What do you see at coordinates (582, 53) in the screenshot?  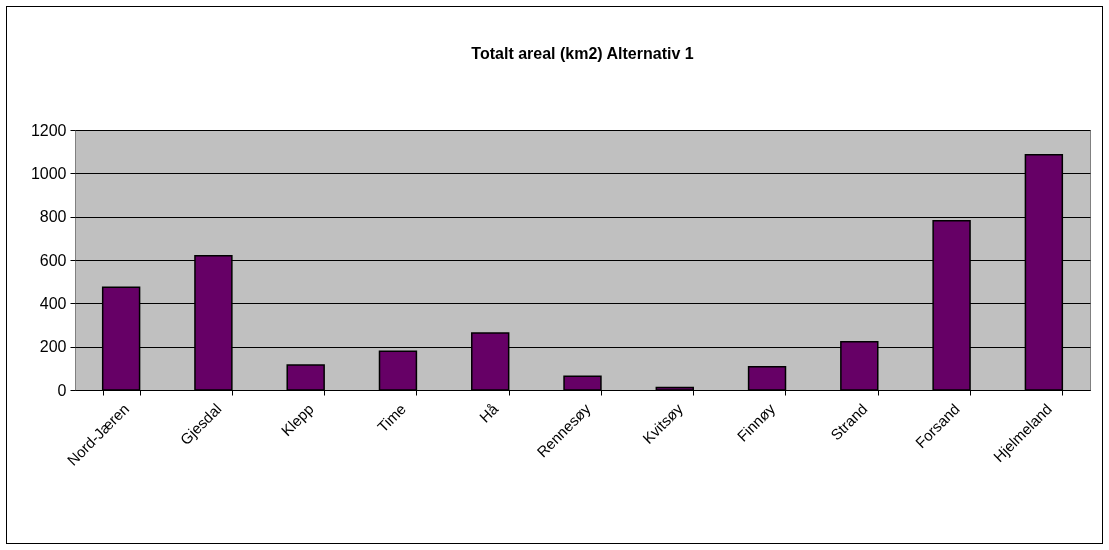 I see `chart-title: Totalt areal (km2) Alternativ 1` at bounding box center [582, 53].